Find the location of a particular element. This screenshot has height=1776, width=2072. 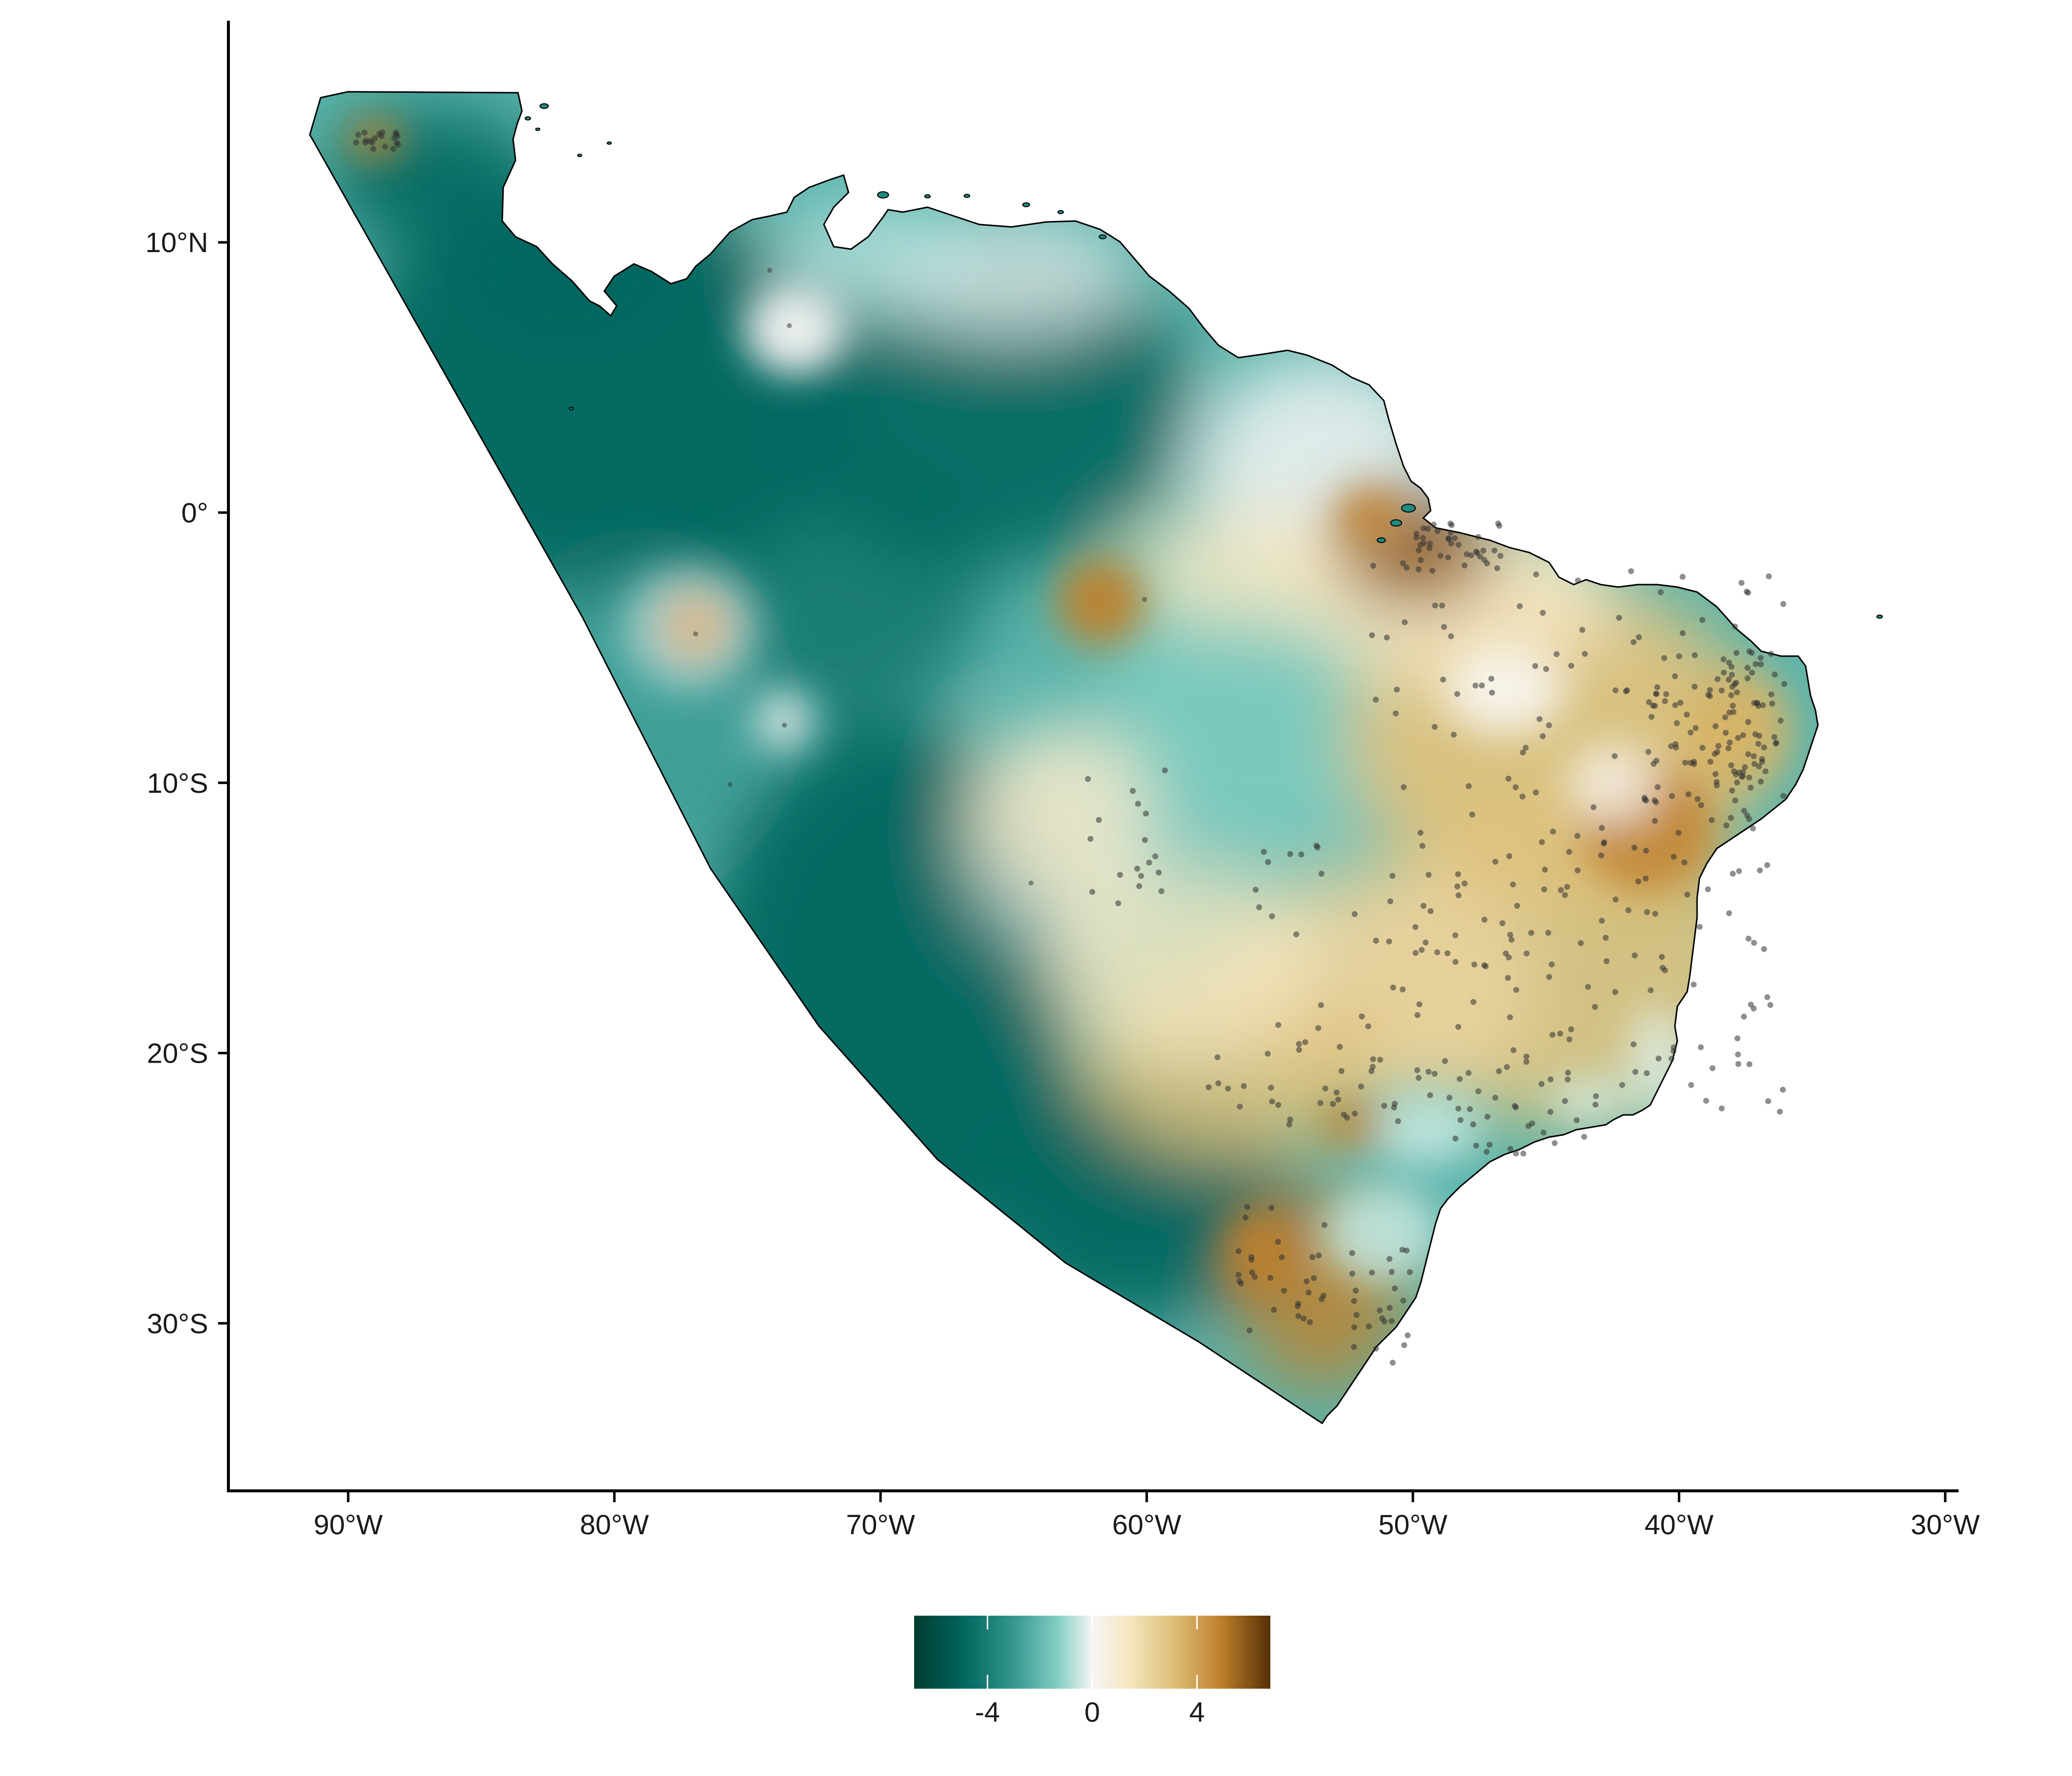

y-axis-ticks: 10°N 0° 10°S 20°S 30°S is located at coordinates (187, 783).